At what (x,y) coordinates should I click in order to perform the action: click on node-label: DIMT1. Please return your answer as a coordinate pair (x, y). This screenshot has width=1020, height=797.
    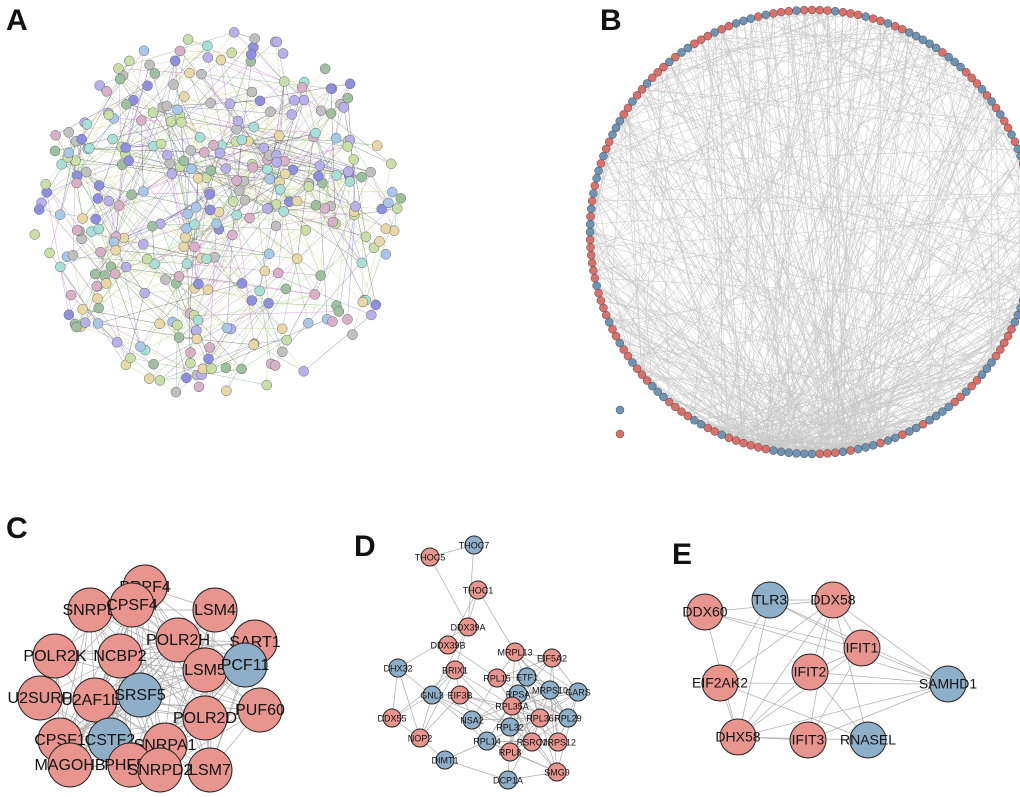
    Looking at the image, I should click on (445, 760).